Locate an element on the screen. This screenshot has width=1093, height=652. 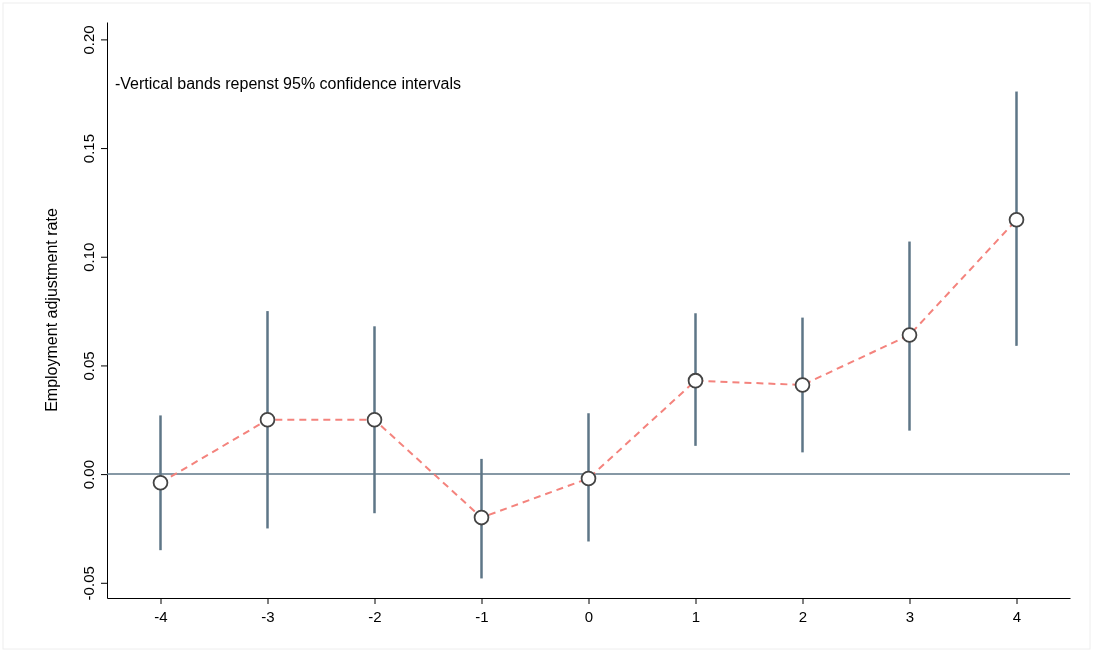
x-tick-label: -3 is located at coordinates (268, 616).